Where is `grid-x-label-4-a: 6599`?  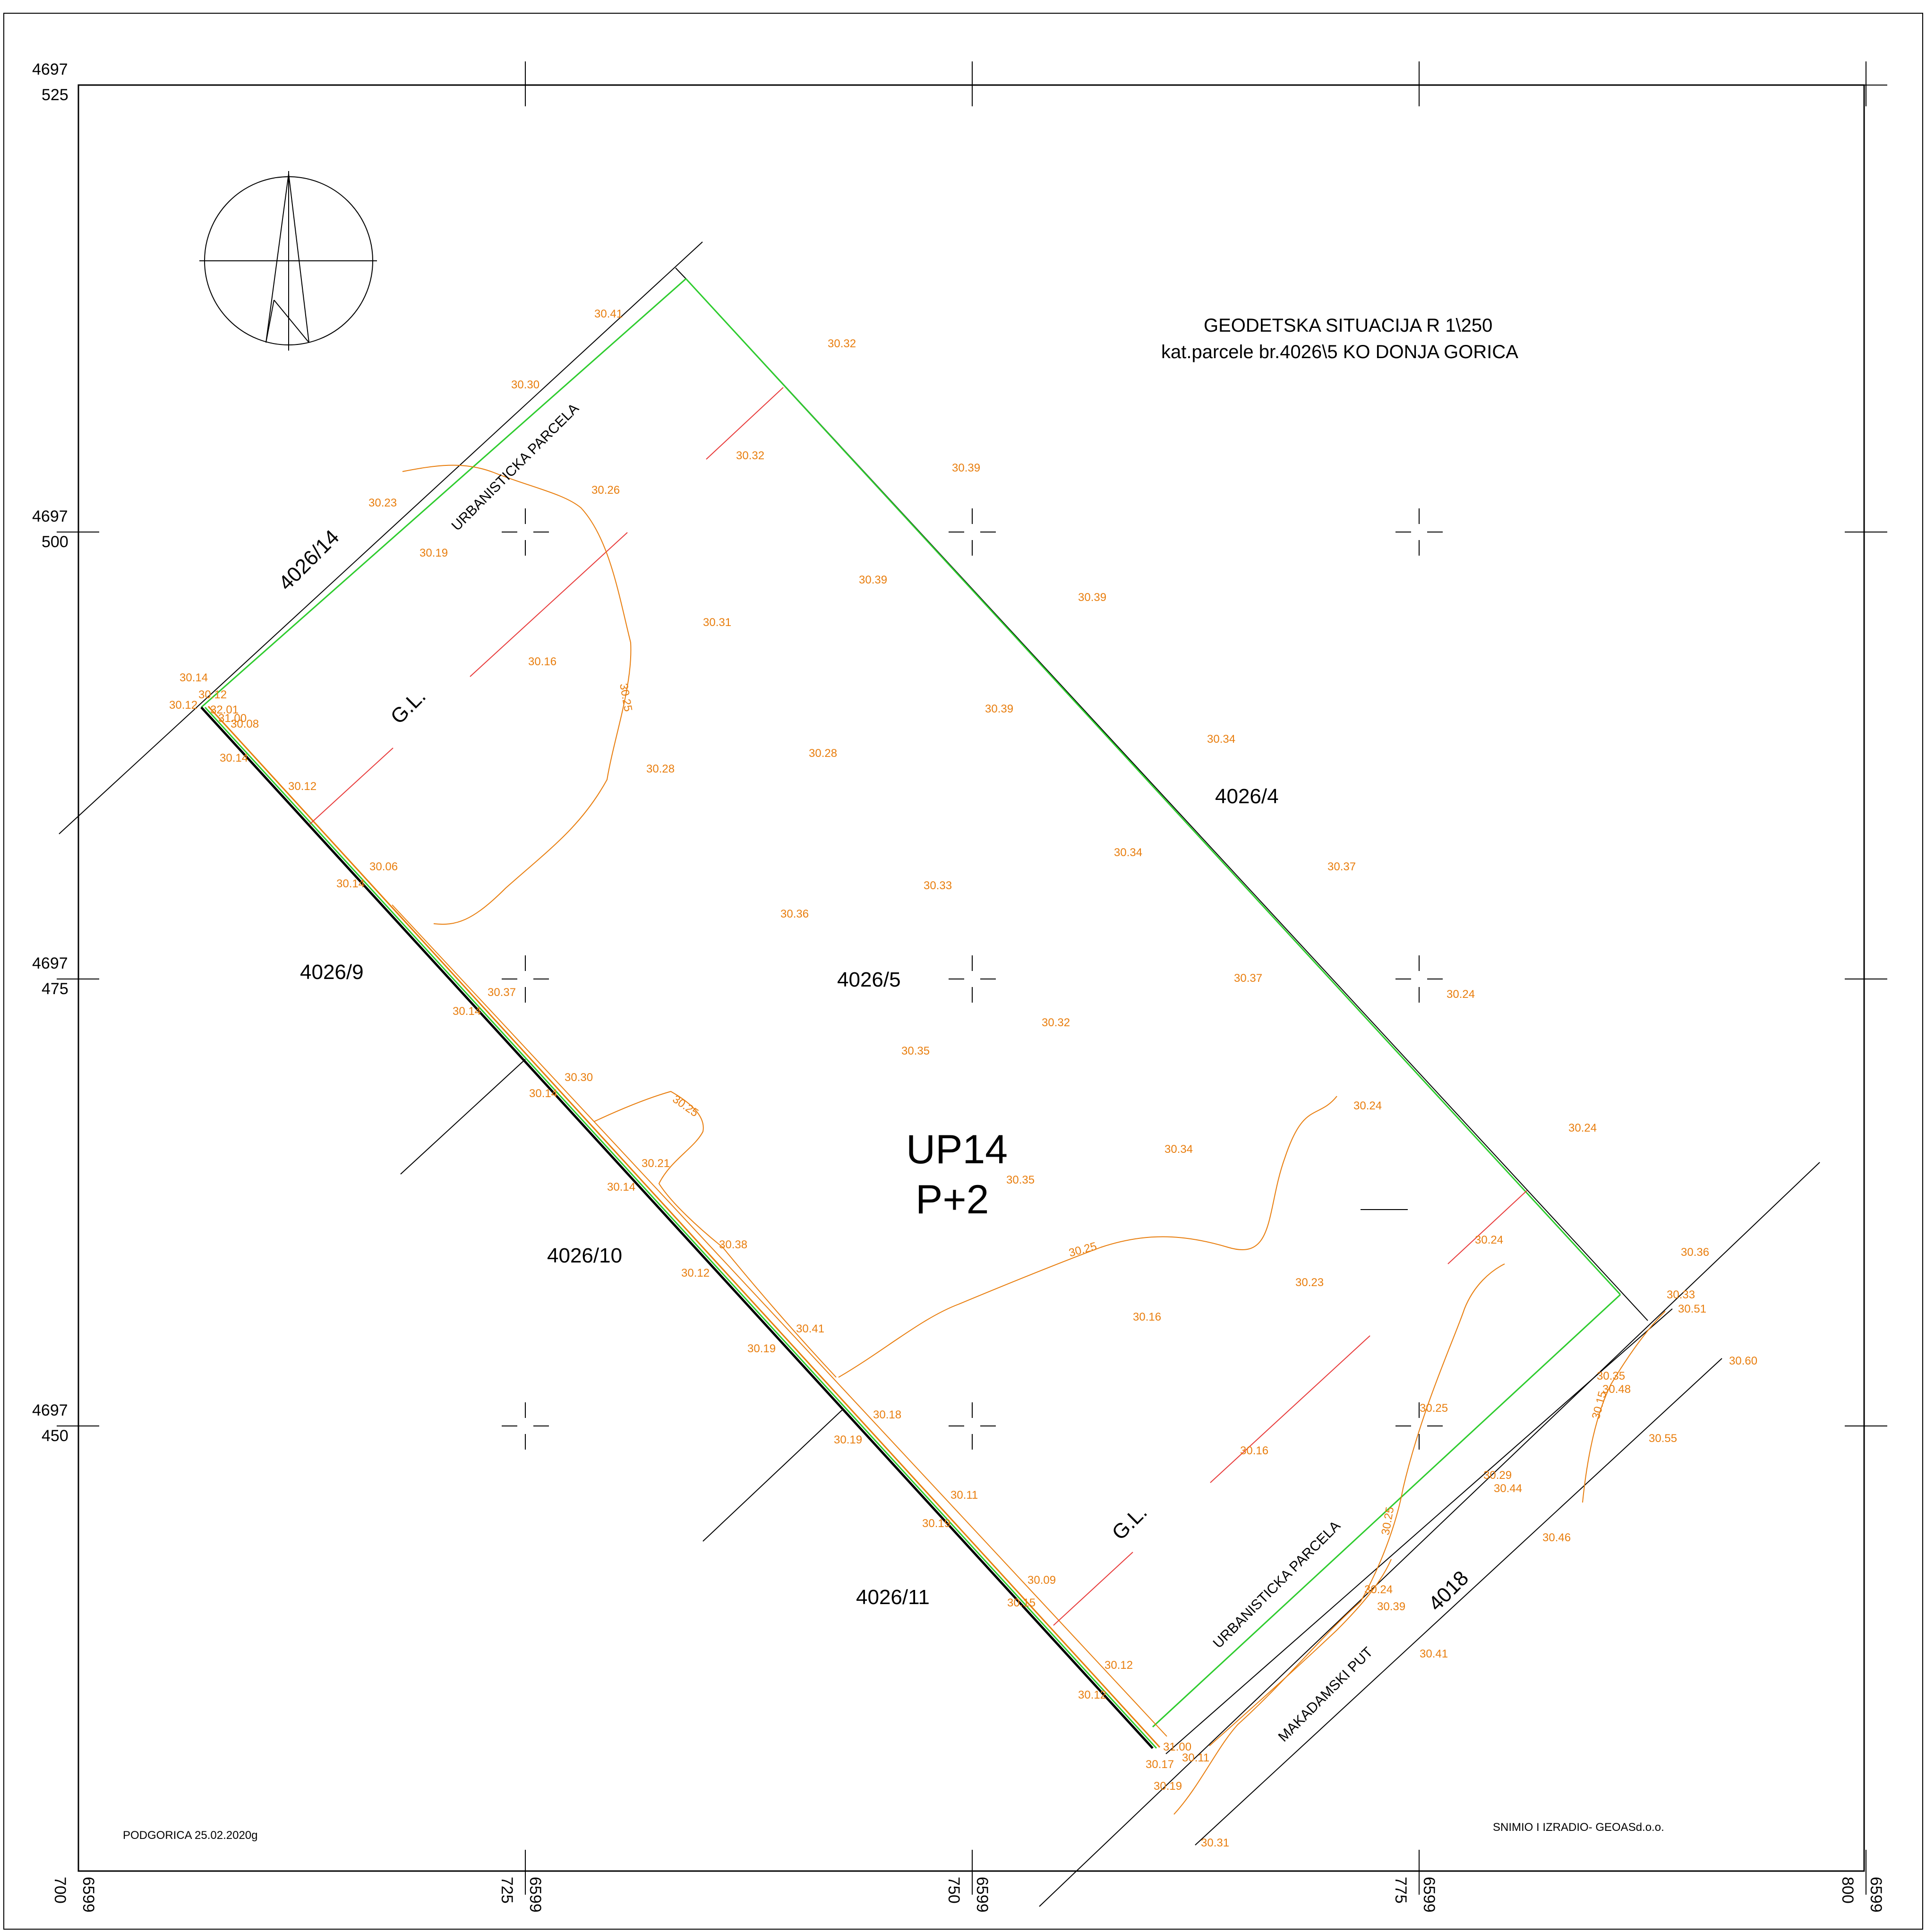
grid-x-label-4-a: 6599 is located at coordinates (1429, 1895).